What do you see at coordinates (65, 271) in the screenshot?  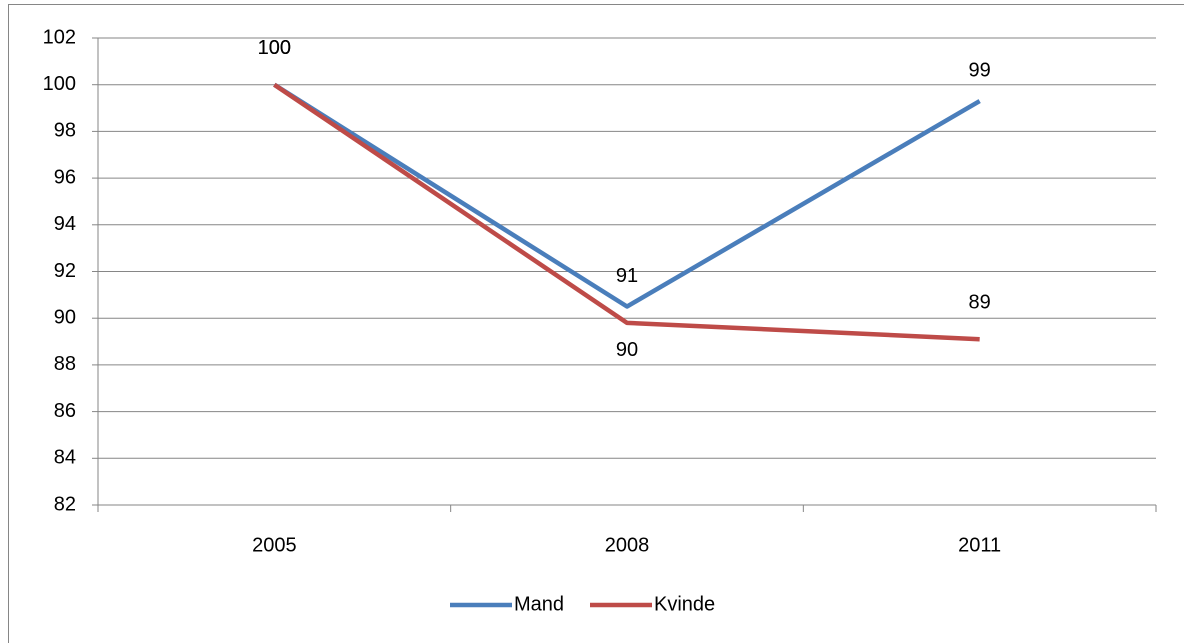 I see `y-tick-label: 92` at bounding box center [65, 271].